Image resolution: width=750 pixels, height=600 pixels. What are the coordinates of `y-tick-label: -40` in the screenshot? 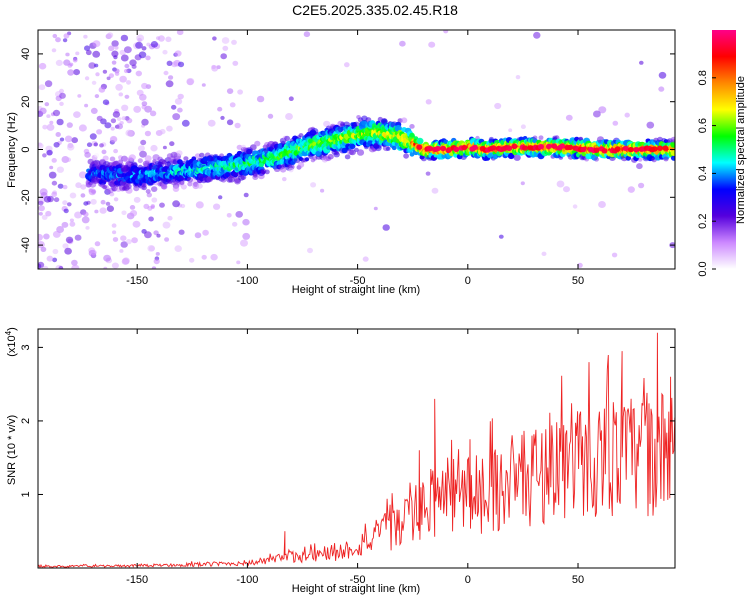 It's located at (26, 245).